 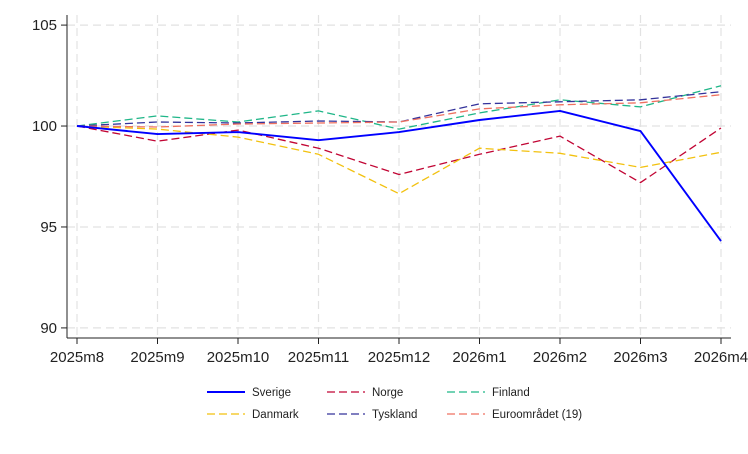 I want to click on x-tick-label: 2025m11, so click(x=318, y=357).